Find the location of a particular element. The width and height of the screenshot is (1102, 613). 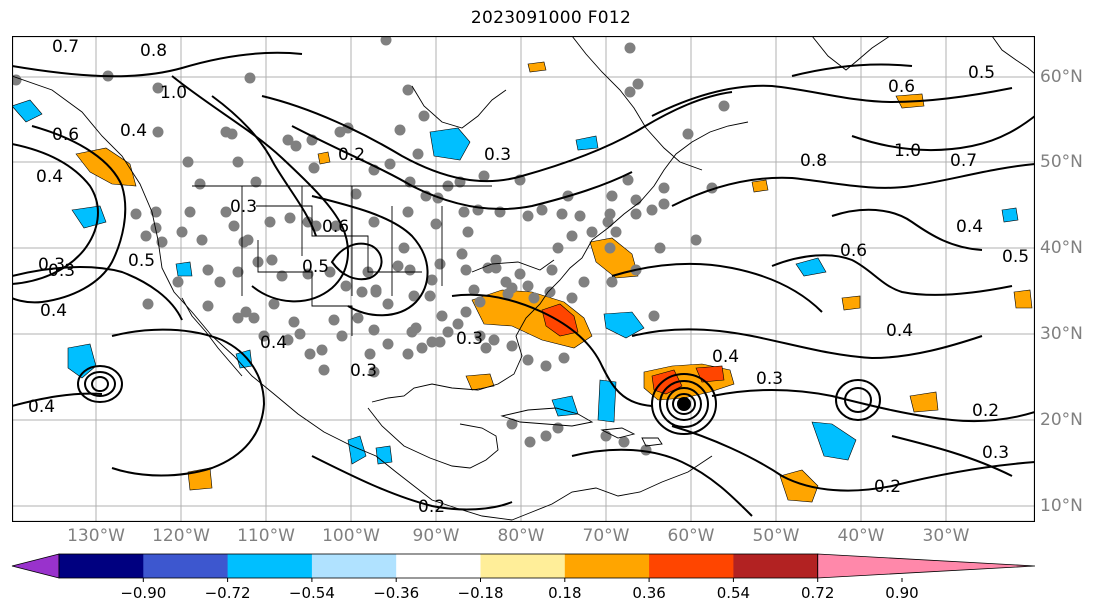

latitude-label: 20°N is located at coordinates (1061, 420).